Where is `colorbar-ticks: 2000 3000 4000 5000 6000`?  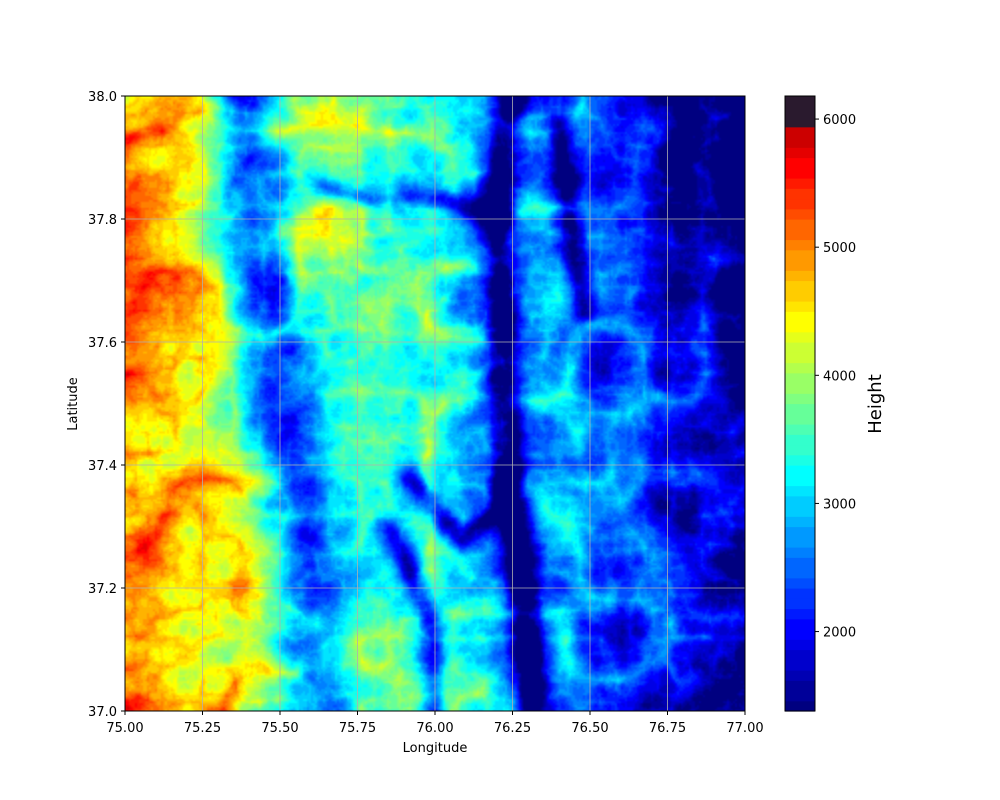
colorbar-ticks: 2000 3000 4000 5000 6000 is located at coordinates (835, 377).